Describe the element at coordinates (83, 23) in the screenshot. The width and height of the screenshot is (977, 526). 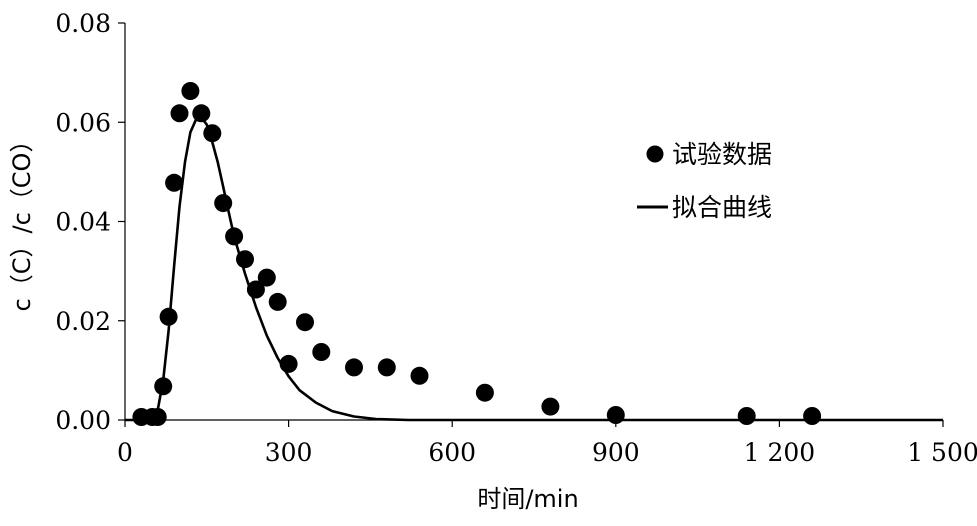
I see `y-tick-label: 0.08` at that location.